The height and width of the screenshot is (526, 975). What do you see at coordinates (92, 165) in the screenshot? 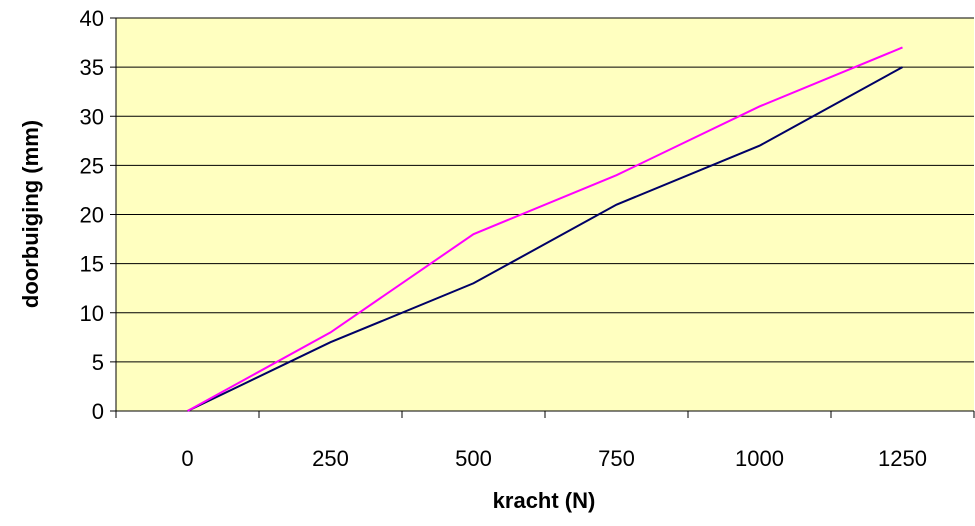
I see `y-tick-label: 25` at bounding box center [92, 165].